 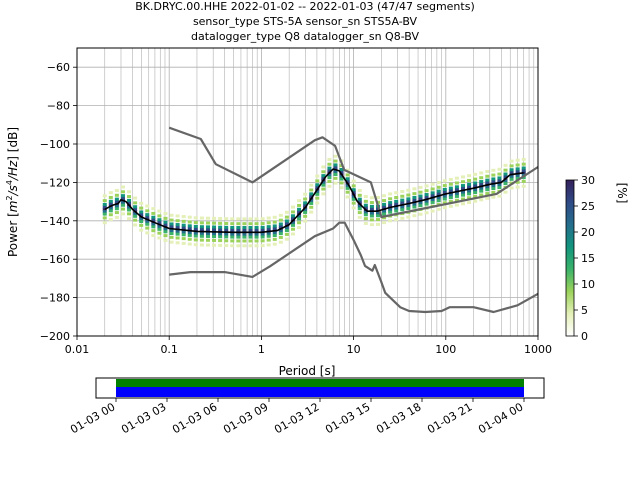 I want to click on x-tick-label: 0.01, so click(x=77, y=349).